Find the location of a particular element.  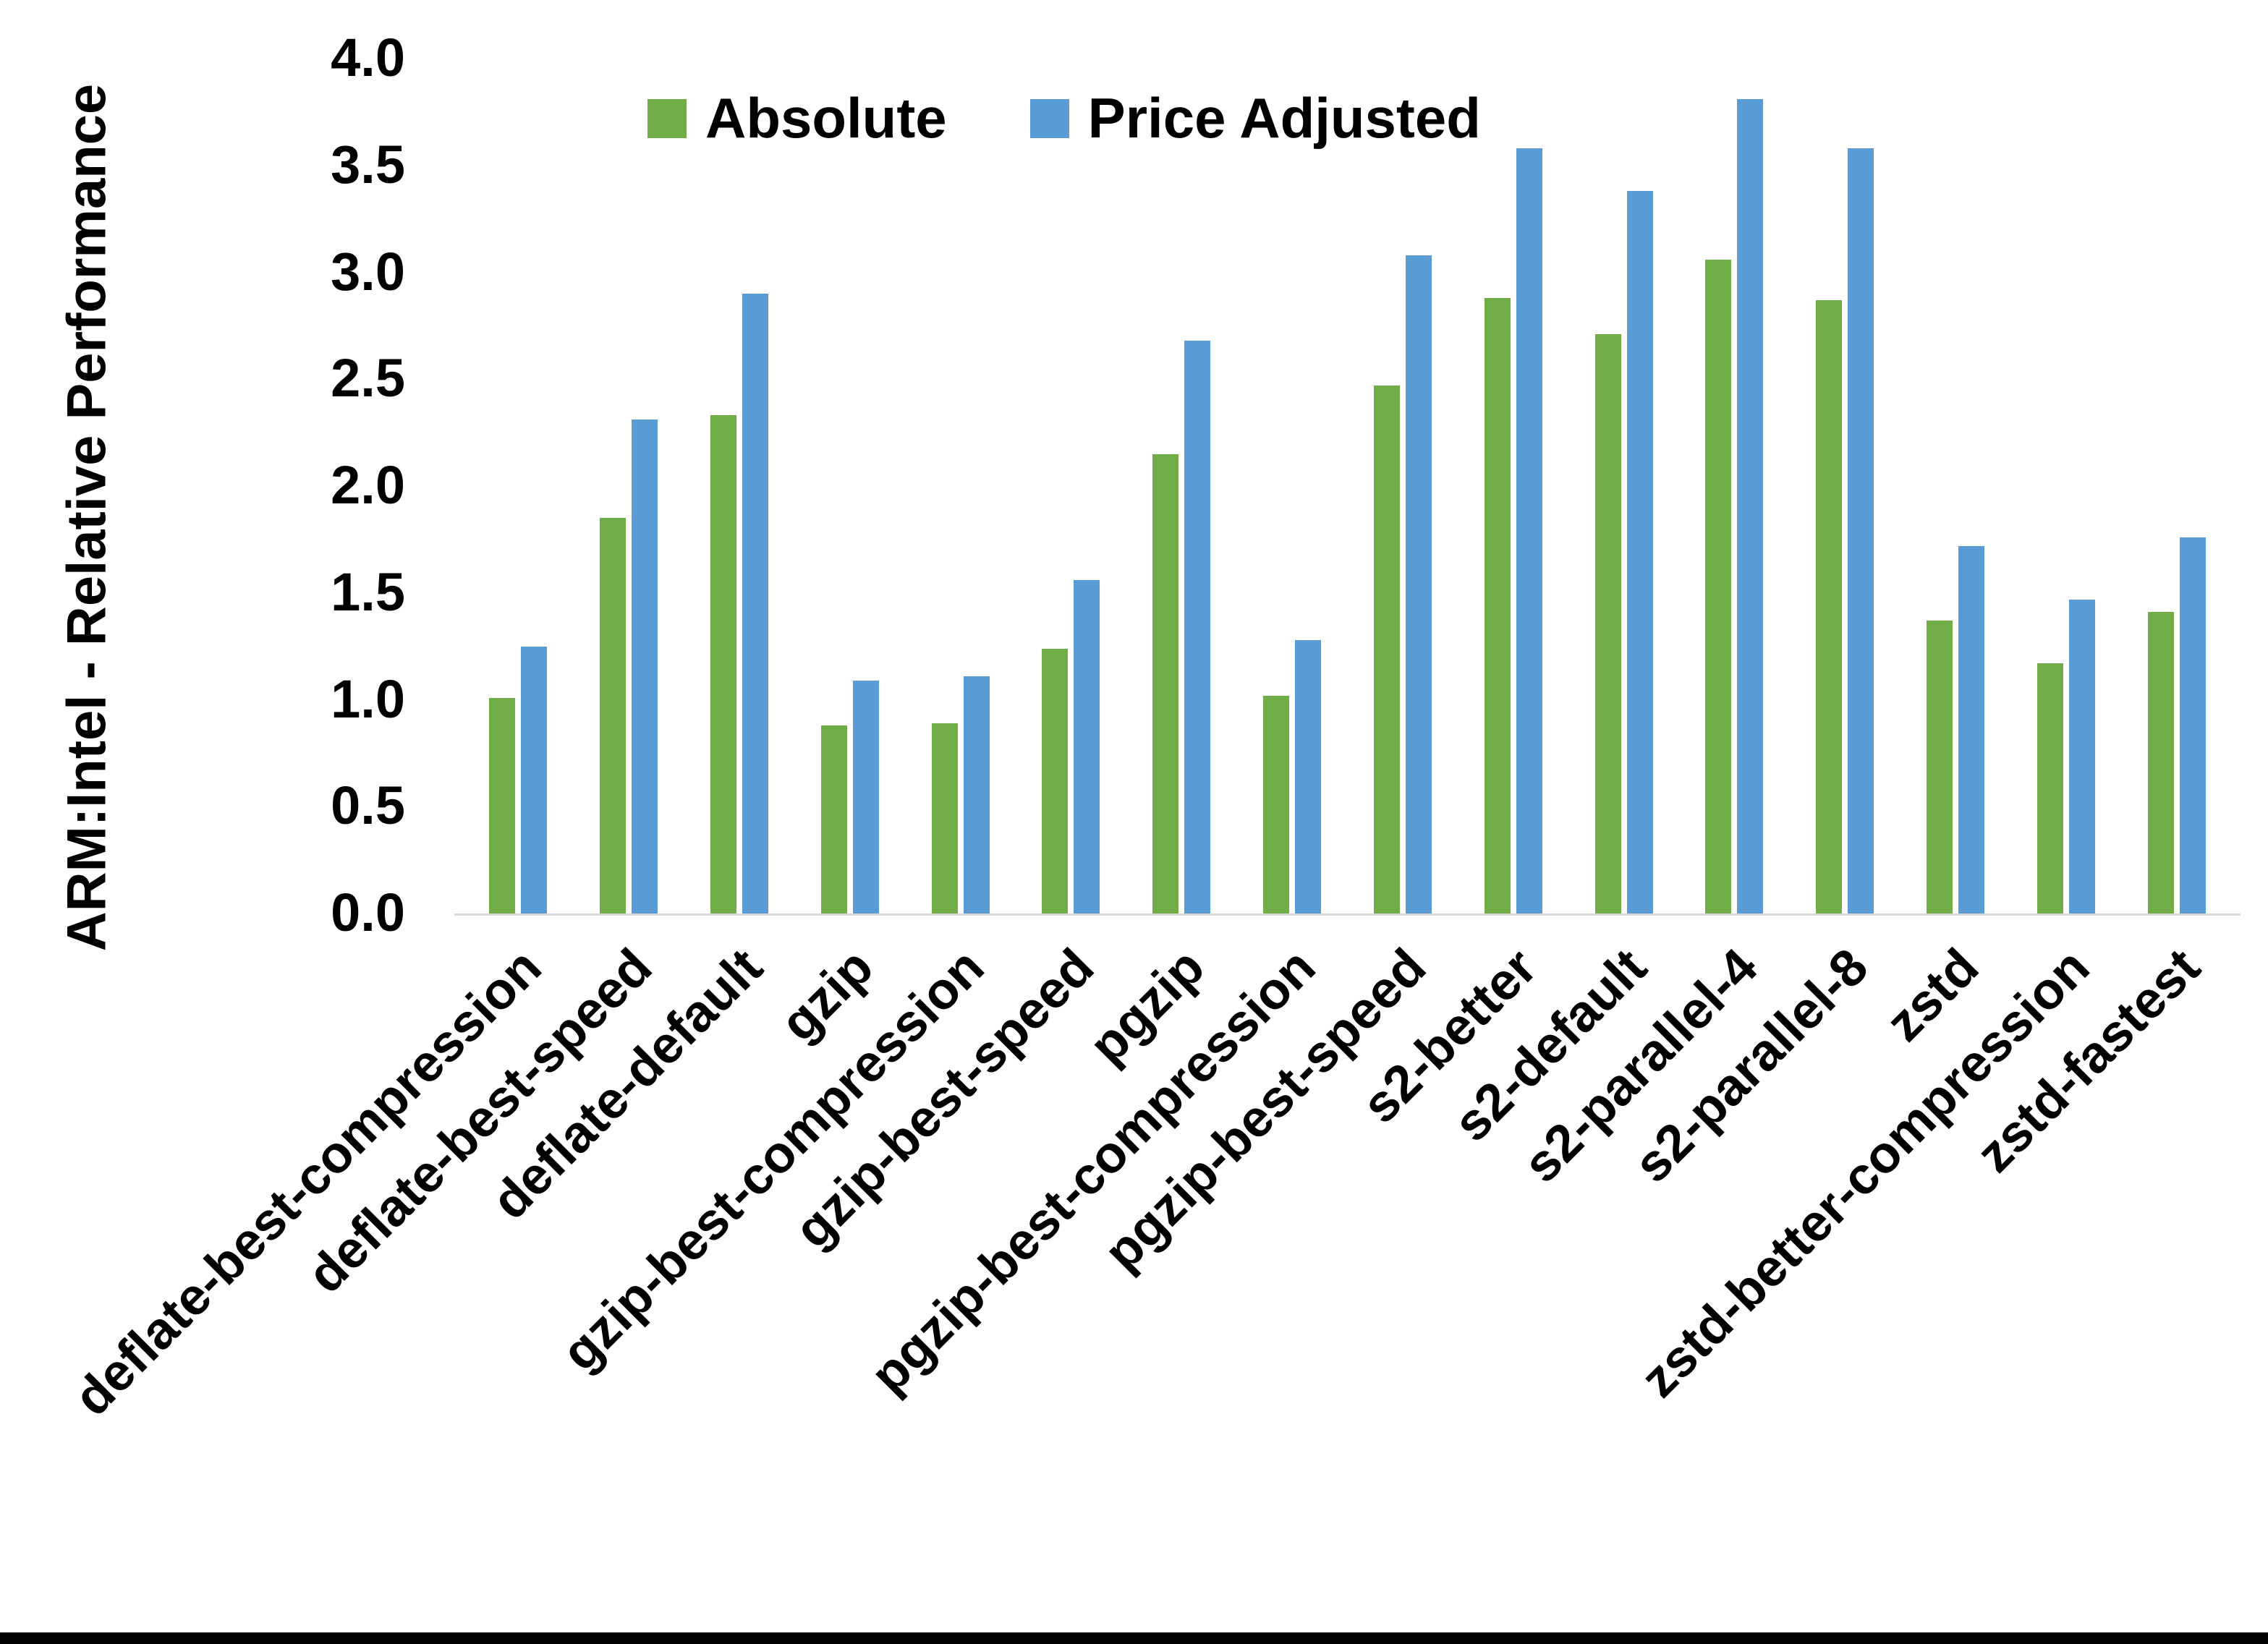

bottom-border-strip is located at coordinates (1134, 1638).